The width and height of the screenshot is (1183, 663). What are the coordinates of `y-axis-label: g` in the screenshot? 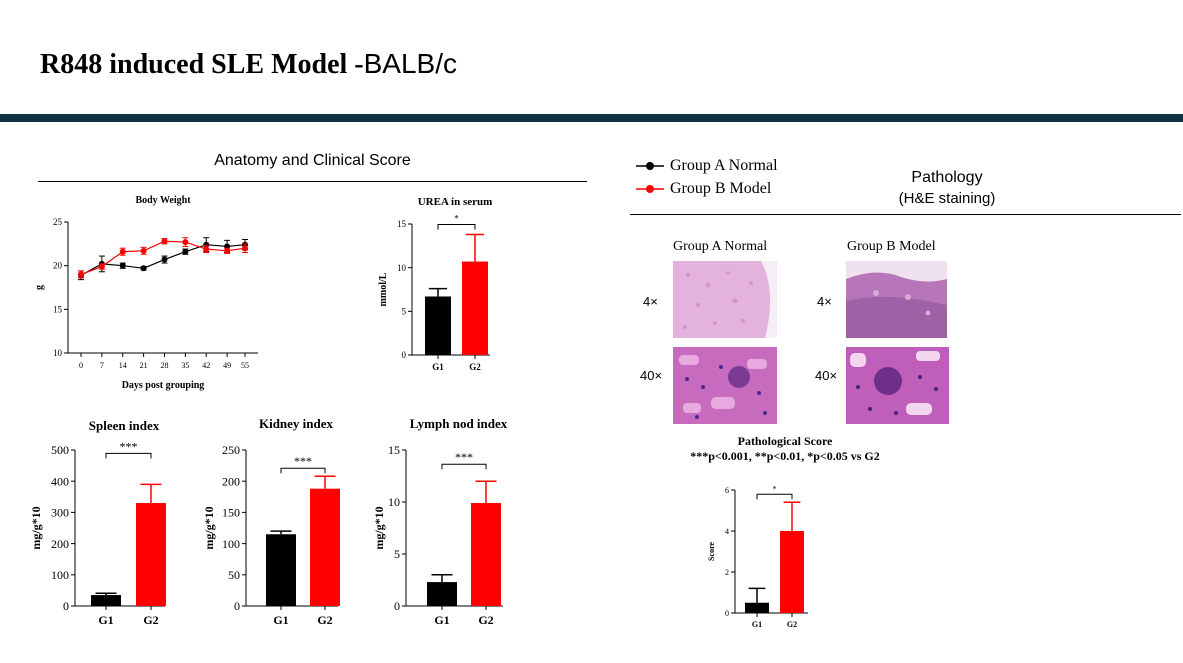 It's located at (39, 287).